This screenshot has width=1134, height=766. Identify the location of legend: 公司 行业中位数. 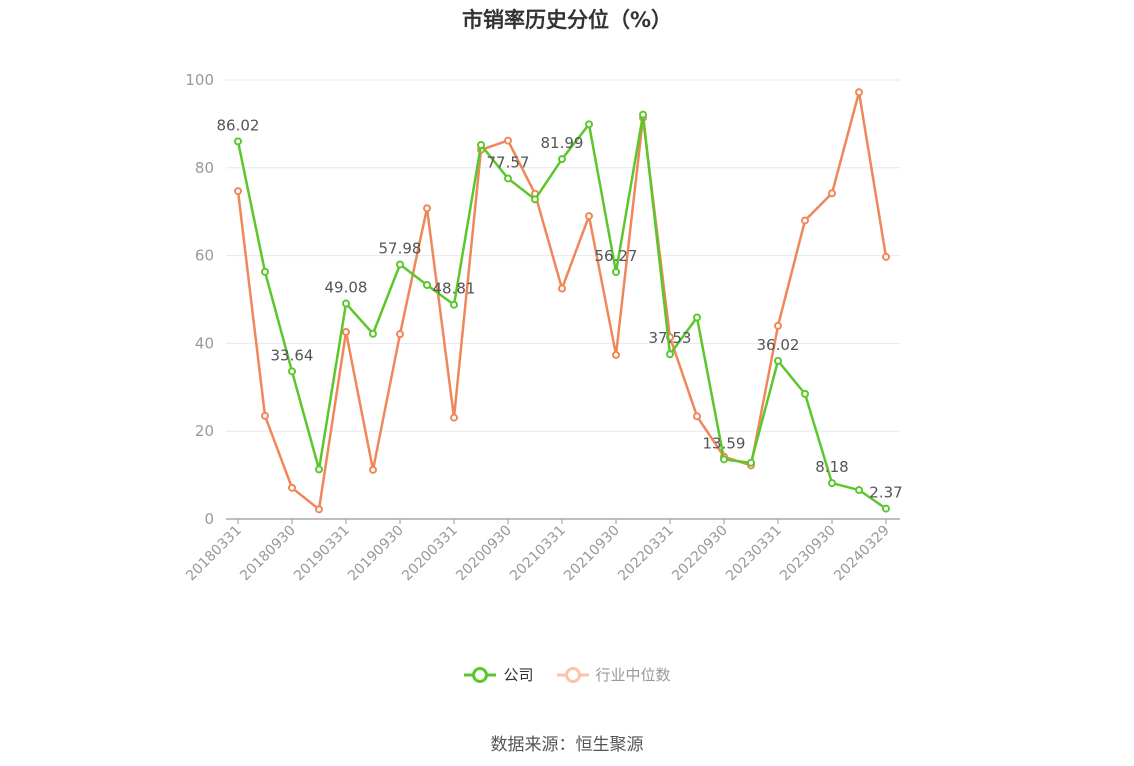
(567, 674).